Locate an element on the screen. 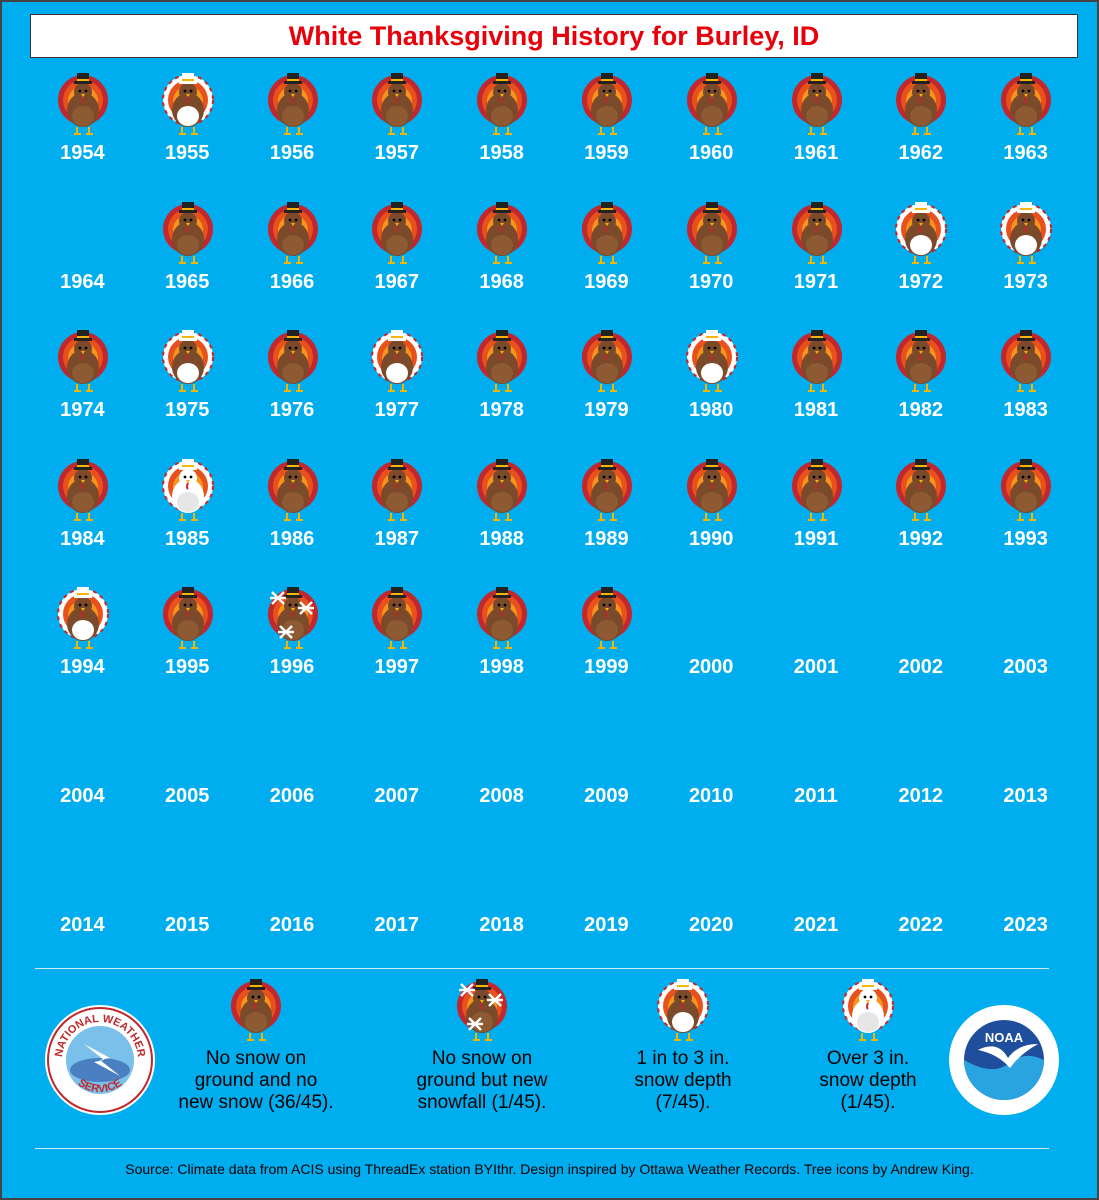 Image resolution: width=1099 pixels, height=1200 pixels. year-cell: 1993 is located at coordinates (1025, 518).